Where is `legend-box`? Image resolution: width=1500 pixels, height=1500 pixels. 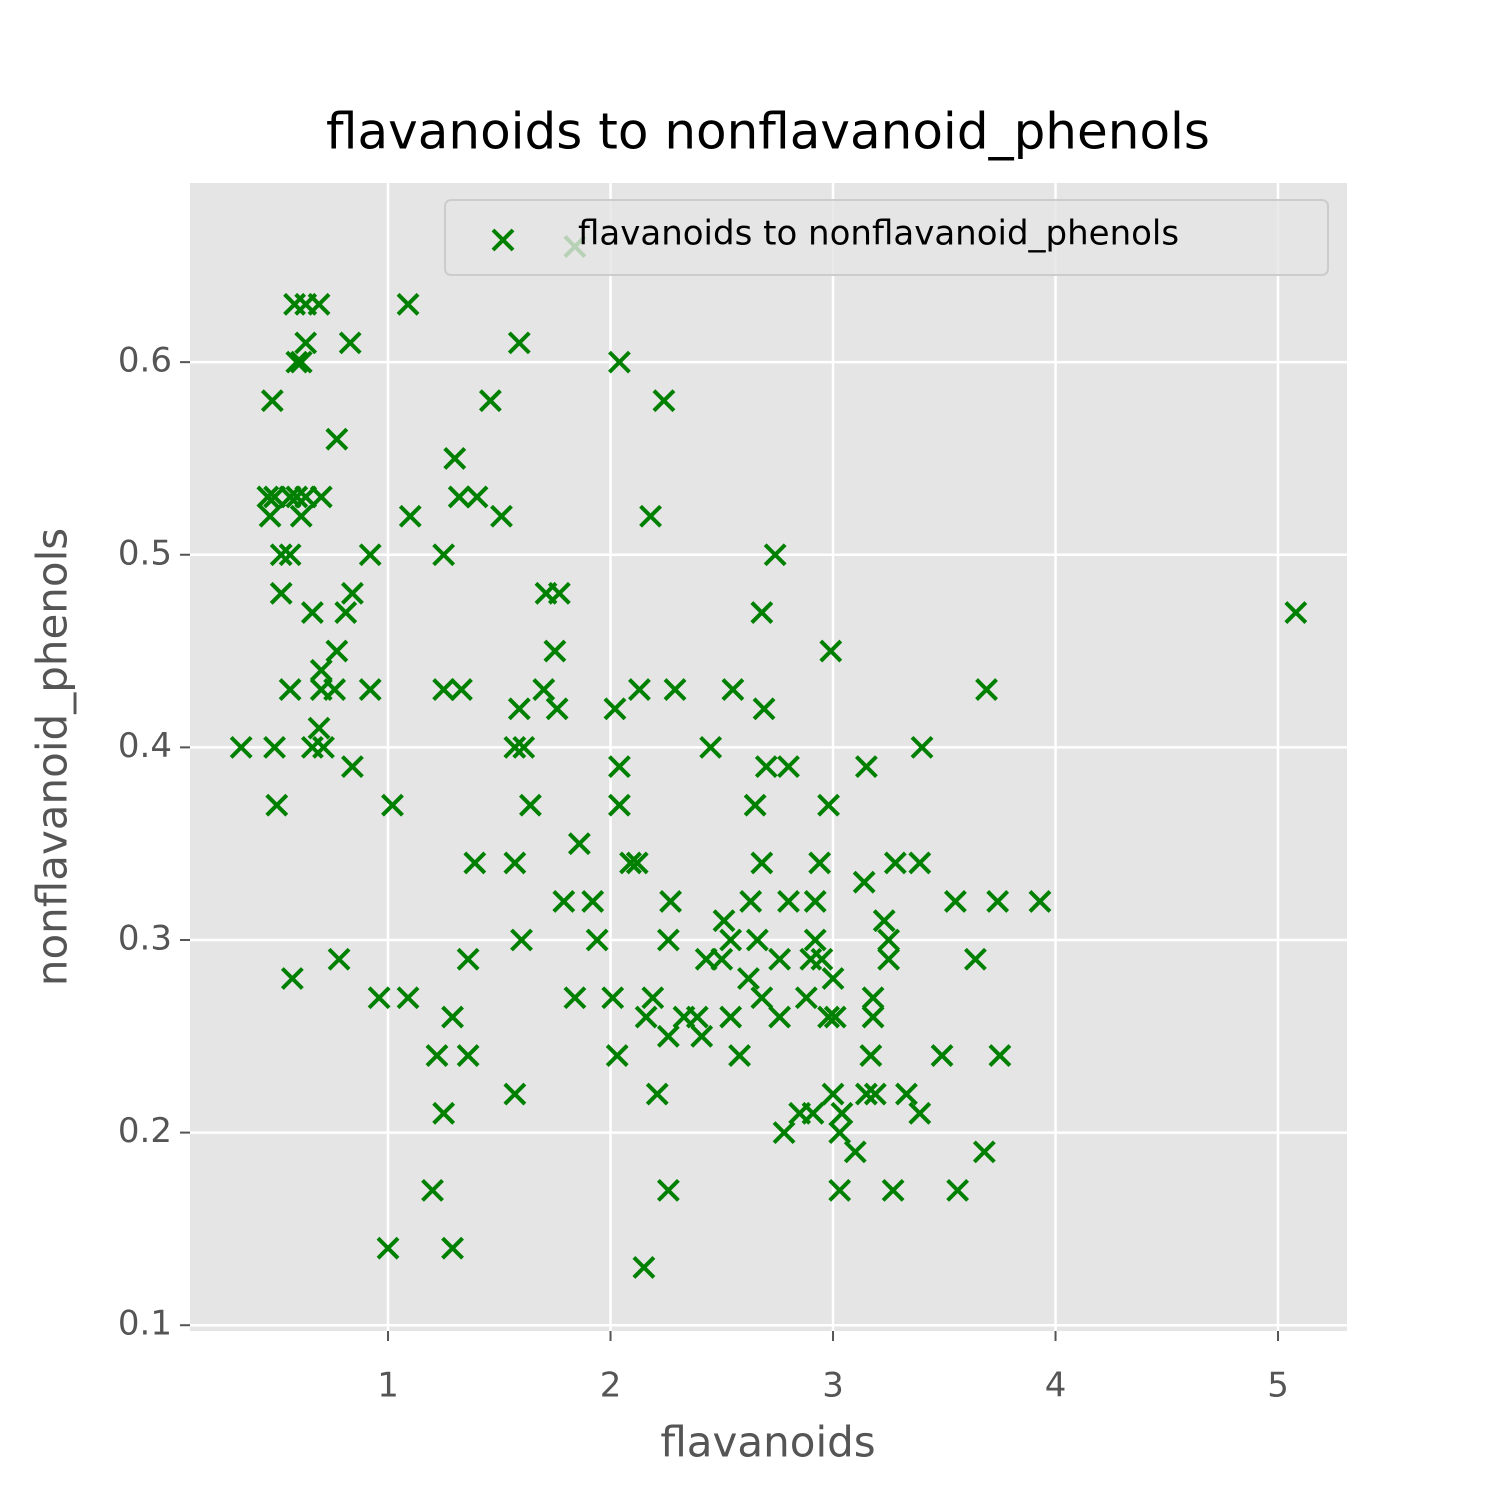
legend-box is located at coordinates (886, 237).